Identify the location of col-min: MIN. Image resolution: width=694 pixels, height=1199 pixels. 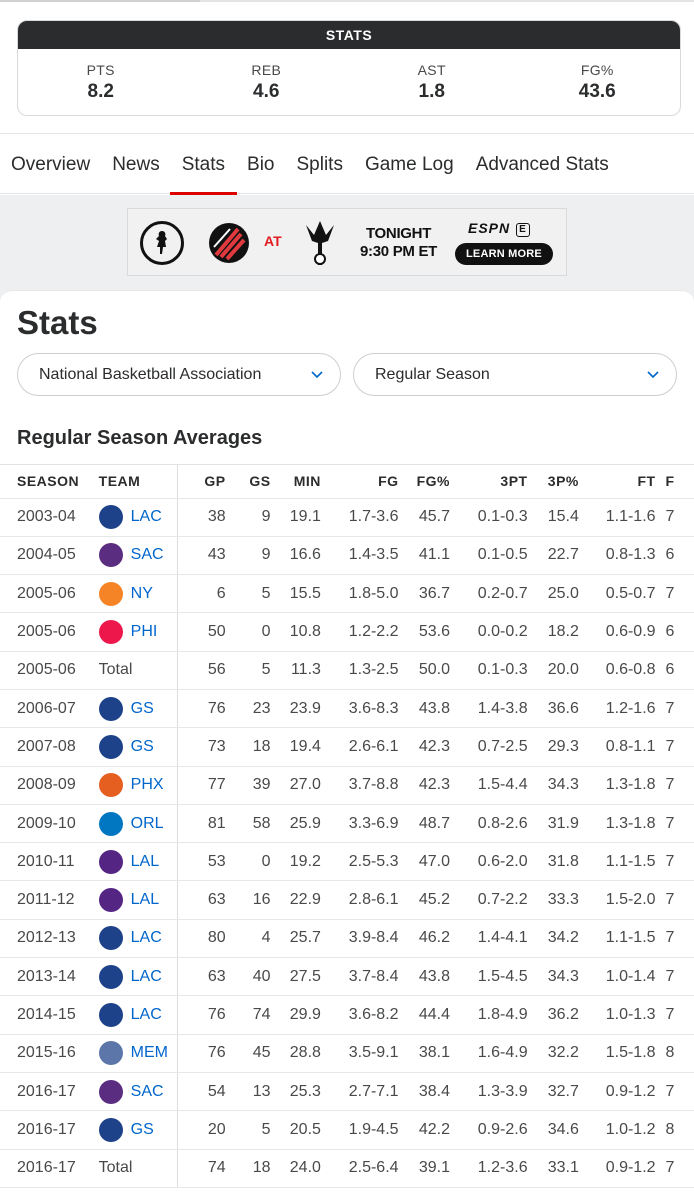
(295, 482).